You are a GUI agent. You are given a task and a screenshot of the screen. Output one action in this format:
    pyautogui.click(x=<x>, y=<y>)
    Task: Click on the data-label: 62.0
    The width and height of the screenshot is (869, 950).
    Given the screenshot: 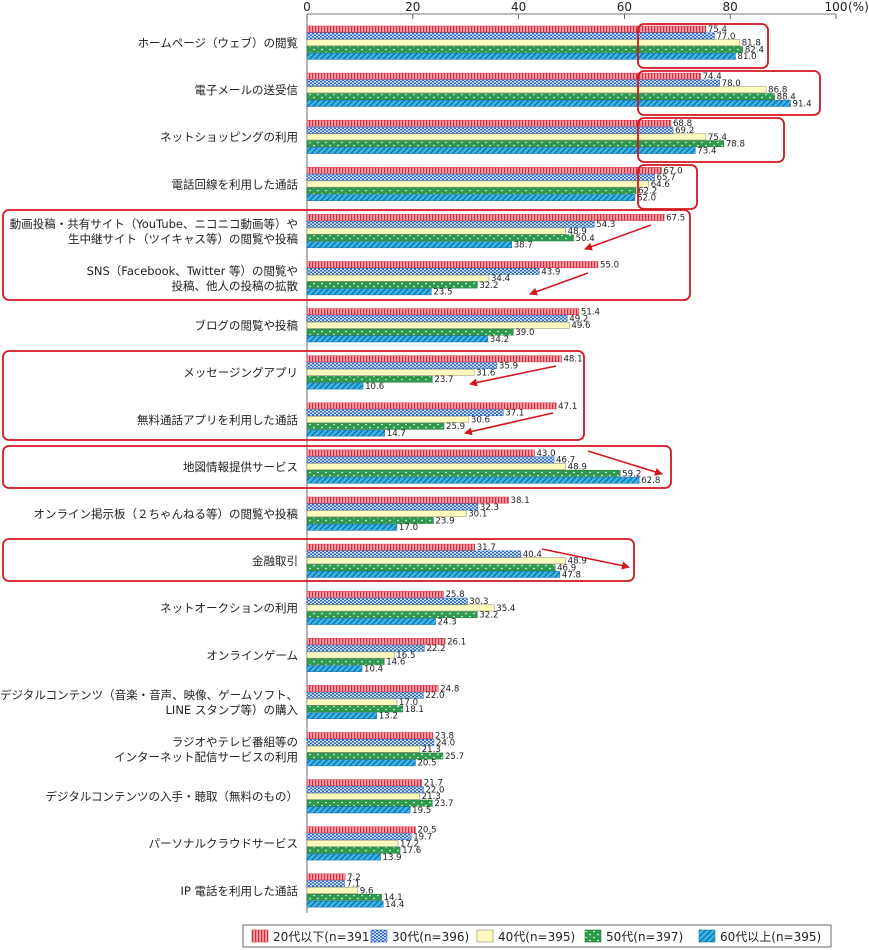 What is the action you would take?
    pyautogui.click(x=646, y=199)
    